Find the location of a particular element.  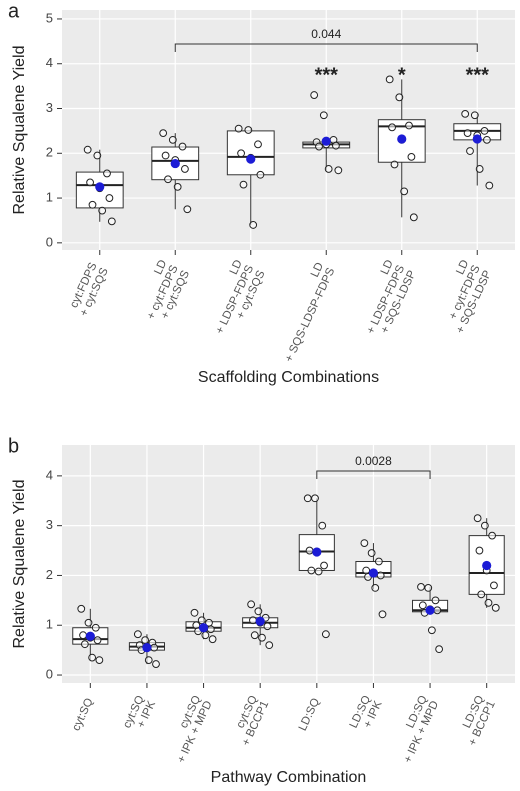

y-tick-label: 3 is located at coordinates (49, 107).